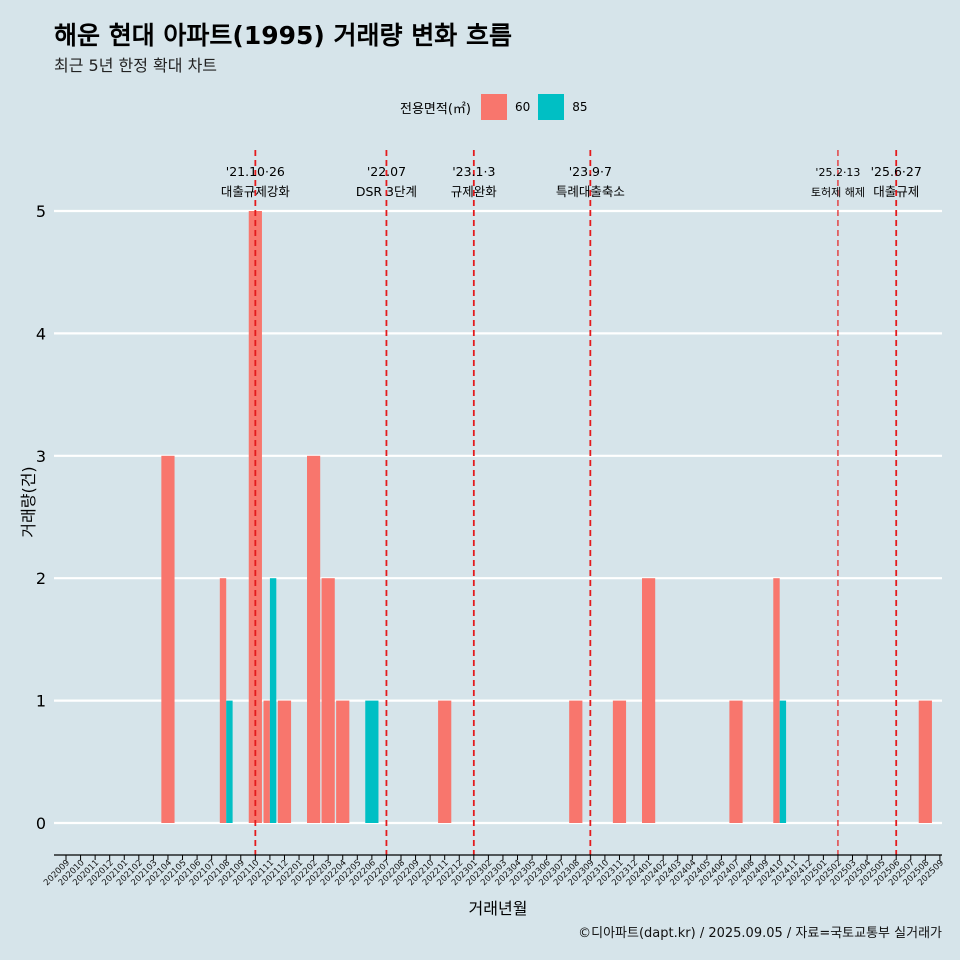 Image resolution: width=960 pixels, height=960 pixels. What do you see at coordinates (136, 65) in the screenshot?
I see `chart-subtitle: 최근 5년 한정 확대 차트` at bounding box center [136, 65].